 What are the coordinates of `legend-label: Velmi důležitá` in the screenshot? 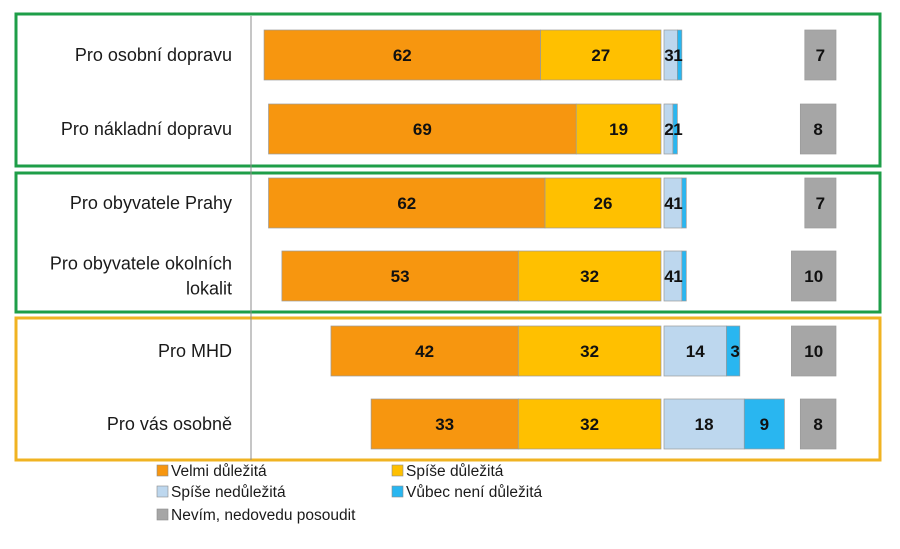 It's located at (219, 471).